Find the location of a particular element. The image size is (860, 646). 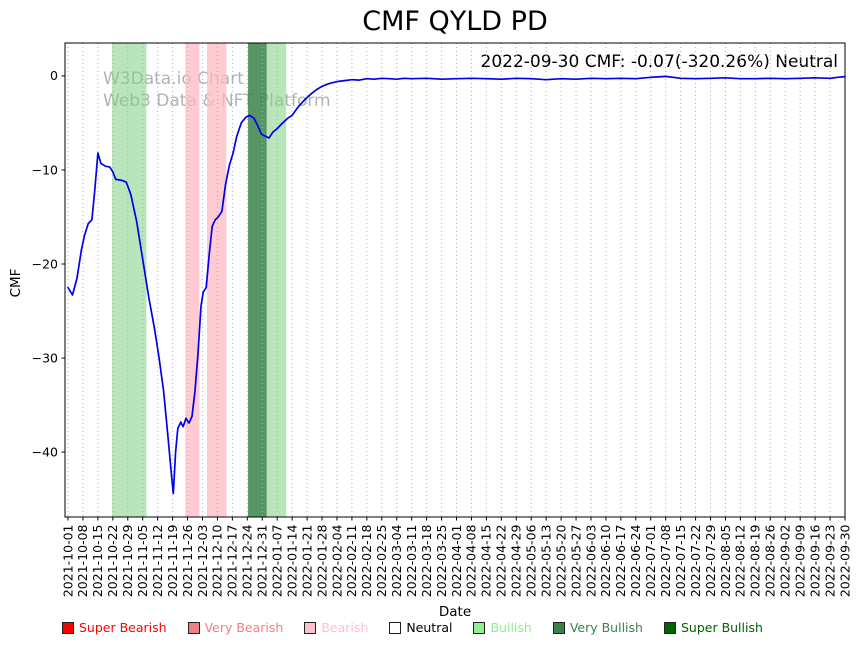

svg-text: 2022-02-18 is located at coordinates (366, 560).